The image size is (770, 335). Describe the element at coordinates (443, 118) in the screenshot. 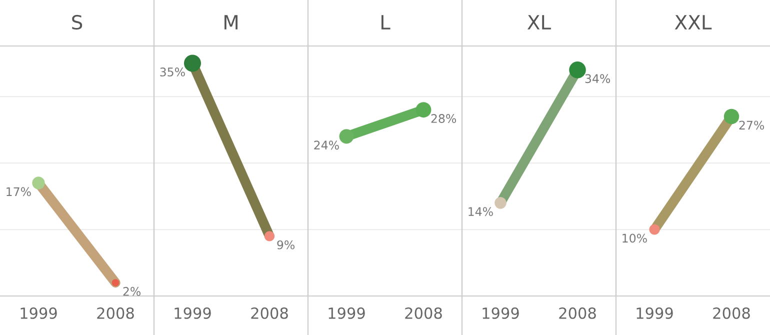

I see `data-label: 28%` at that location.